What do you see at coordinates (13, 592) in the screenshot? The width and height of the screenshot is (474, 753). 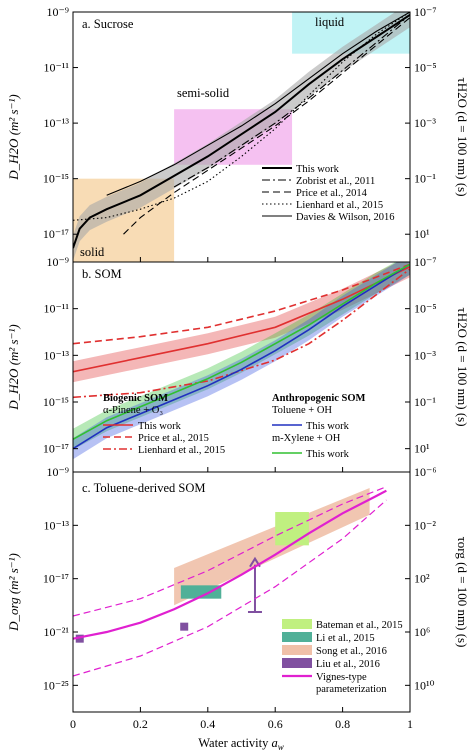 I see `panel-c-ylabel: D_org (m² s⁻¹)` at bounding box center [13, 592].